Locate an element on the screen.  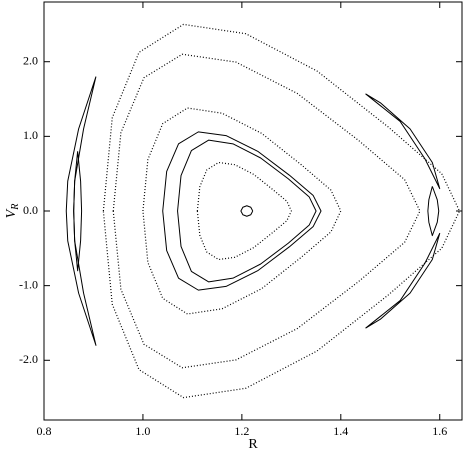
y-axis-label: VR is located at coordinates (12, 211).